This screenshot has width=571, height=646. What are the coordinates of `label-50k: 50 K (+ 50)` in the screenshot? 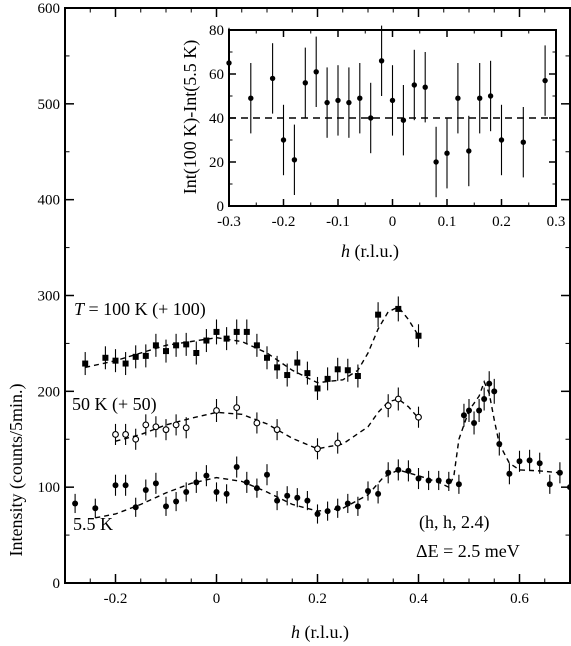 It's located at (114, 404).